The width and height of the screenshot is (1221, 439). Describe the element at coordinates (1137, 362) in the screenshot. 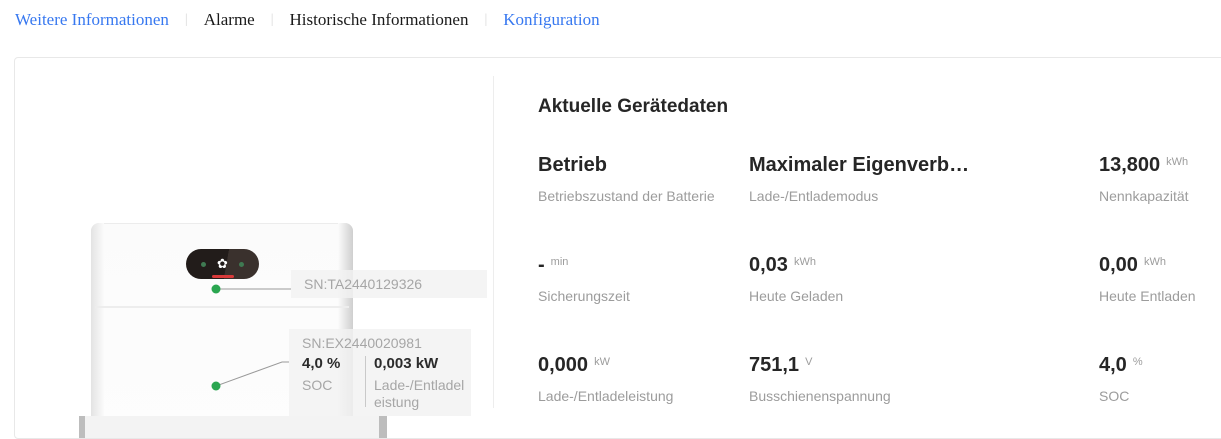

I see `stat-unit: %` at that location.